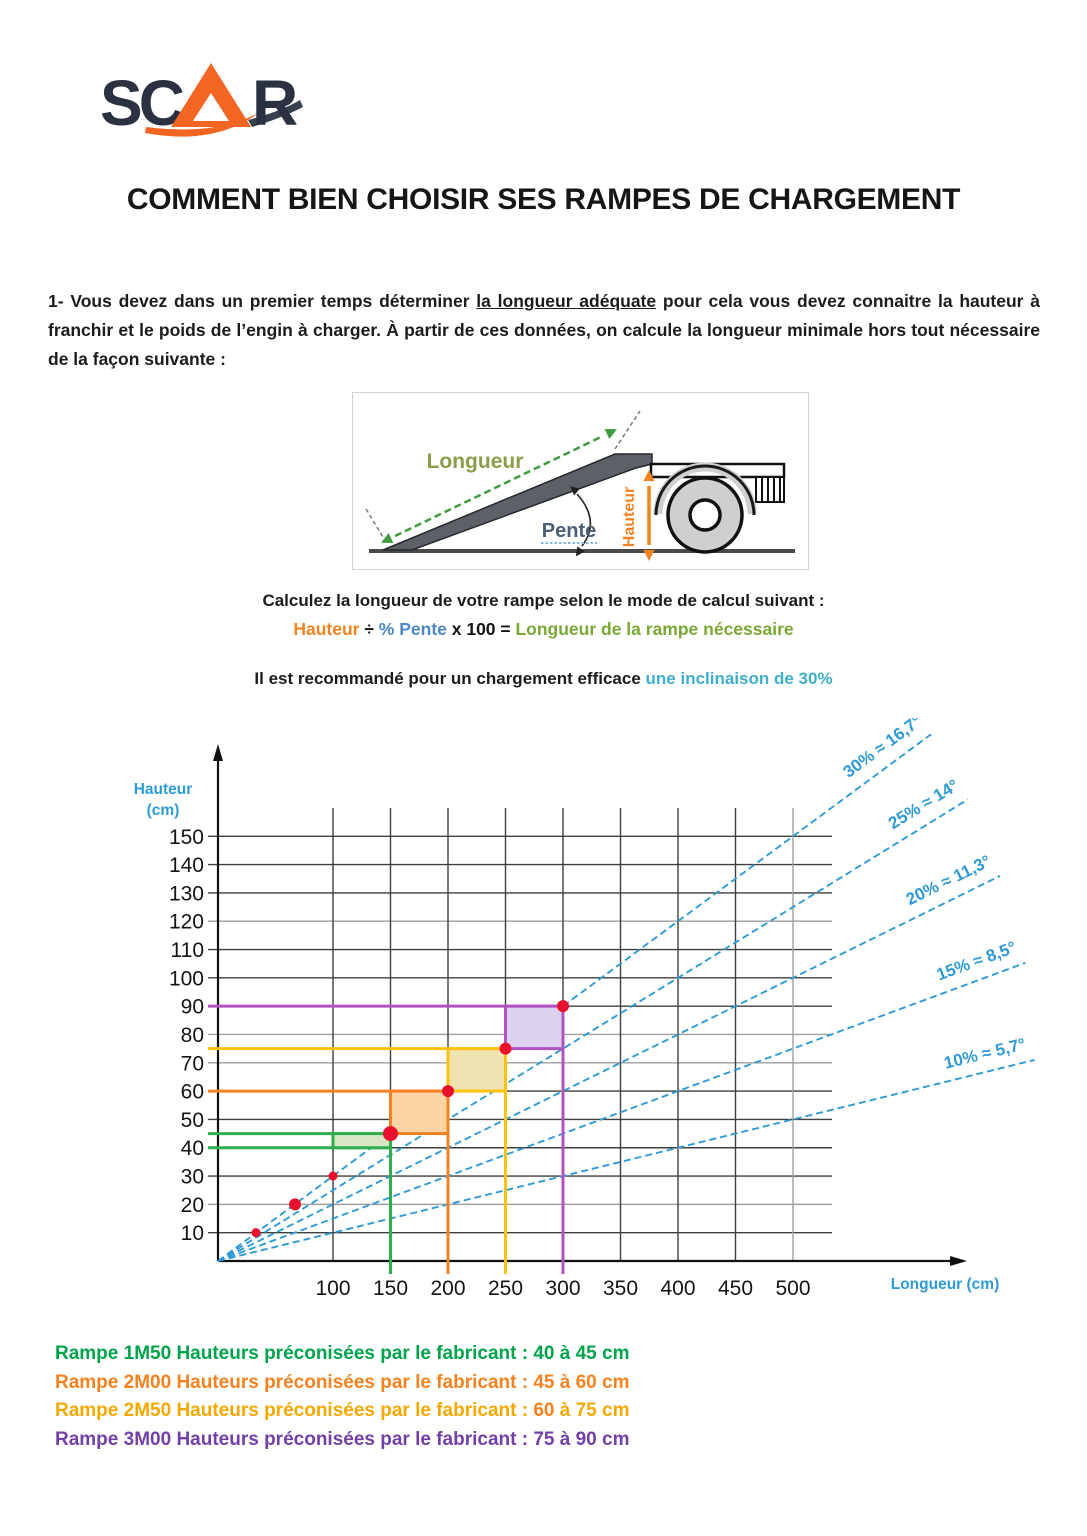 Image resolution: width=1087 pixels, height=1536 pixels. Describe the element at coordinates (192, 1063) in the screenshot. I see `y-tick-70: 70` at that location.